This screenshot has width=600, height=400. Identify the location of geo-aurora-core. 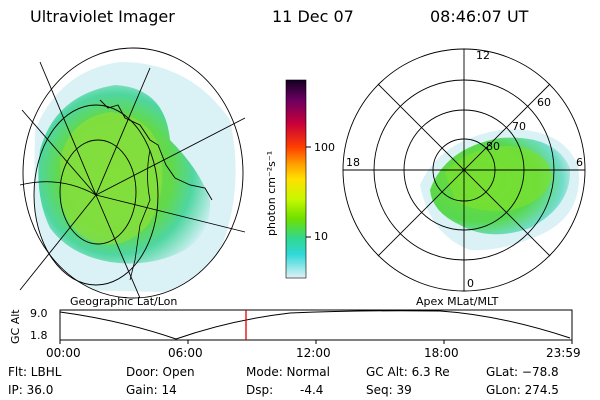
(111, 178).